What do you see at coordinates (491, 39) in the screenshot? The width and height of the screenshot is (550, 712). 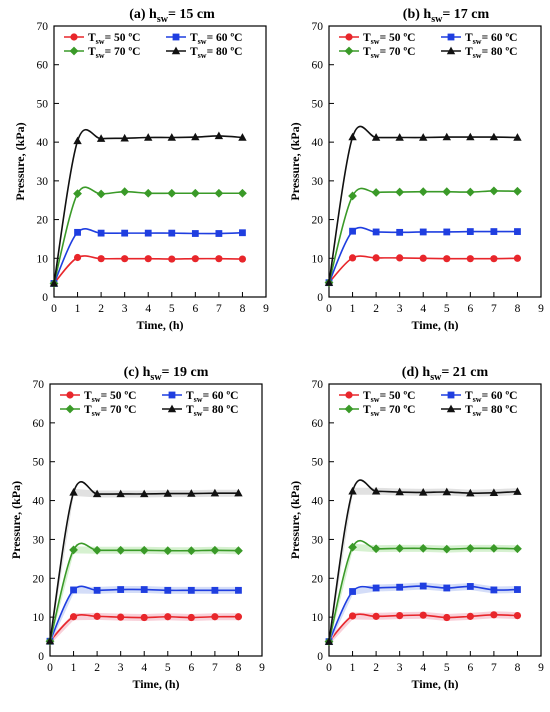 I see `legend-label: Tsw= 60 ºC` at bounding box center [491, 39].